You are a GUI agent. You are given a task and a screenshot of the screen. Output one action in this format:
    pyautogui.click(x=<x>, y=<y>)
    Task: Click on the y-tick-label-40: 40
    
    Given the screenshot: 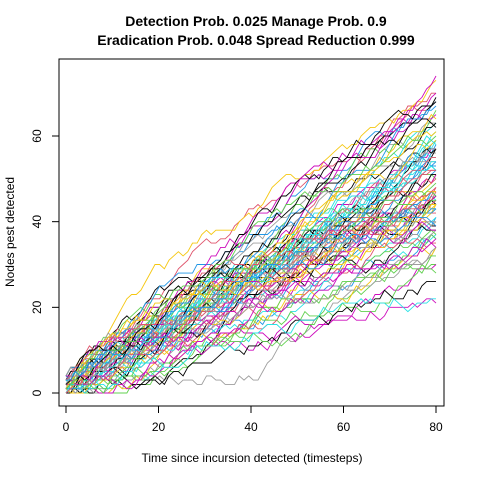 What is the action you would take?
    pyautogui.click(x=37, y=222)
    